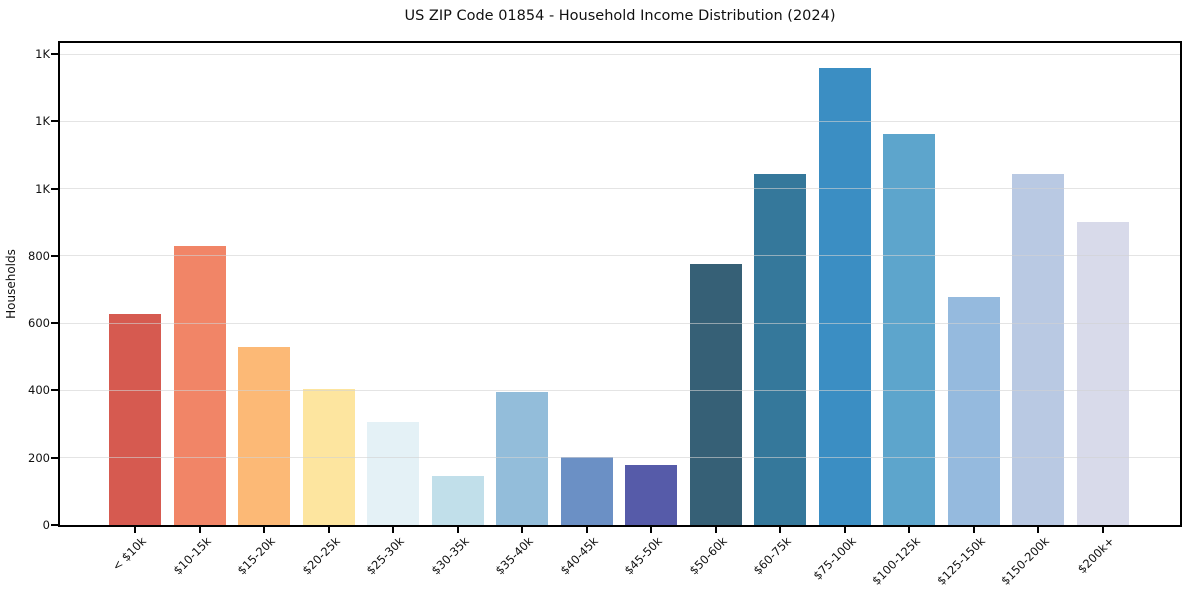  What do you see at coordinates (39, 390) in the screenshot?
I see `y-tick-label: 400` at bounding box center [39, 390].